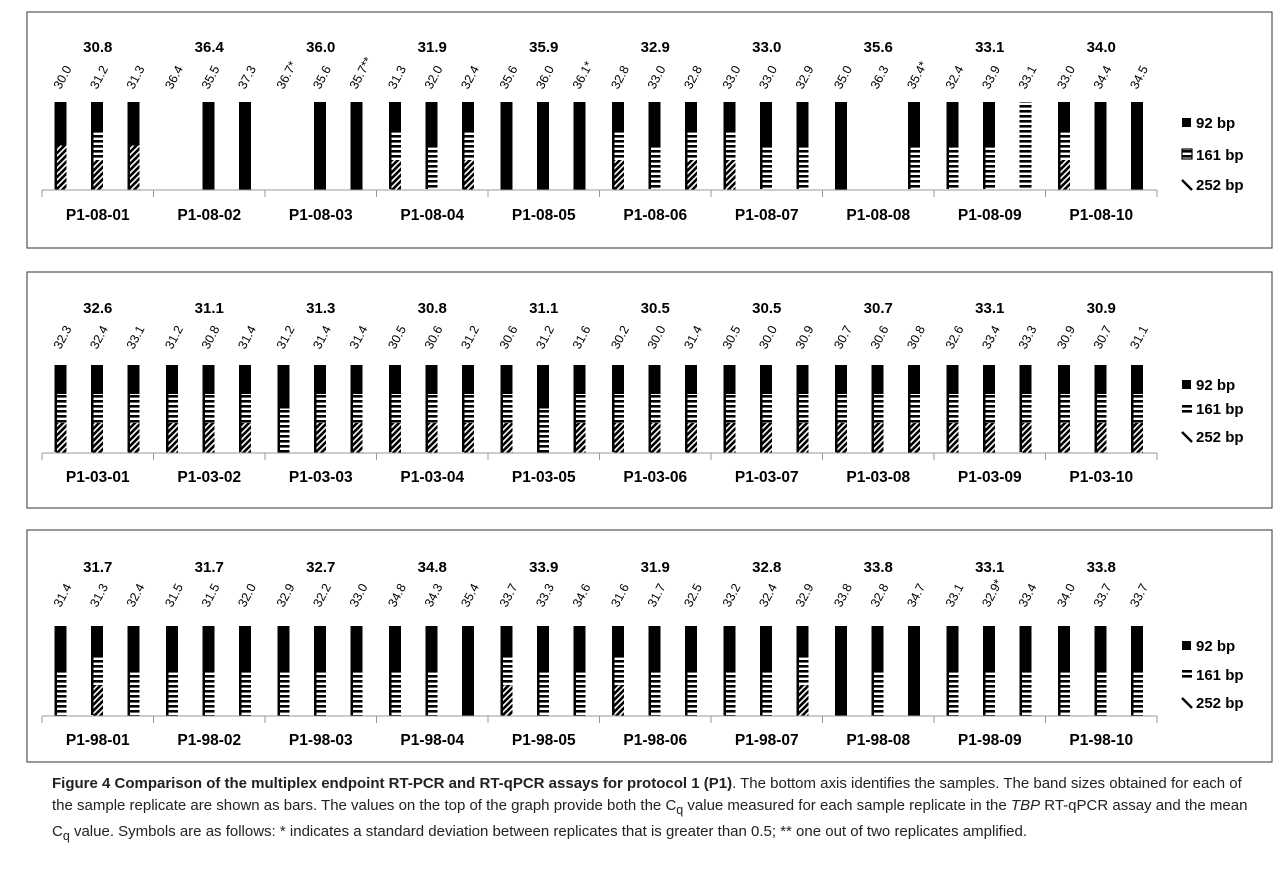  I want to click on replicate-cq-label: 30.0, so click(768, 337).